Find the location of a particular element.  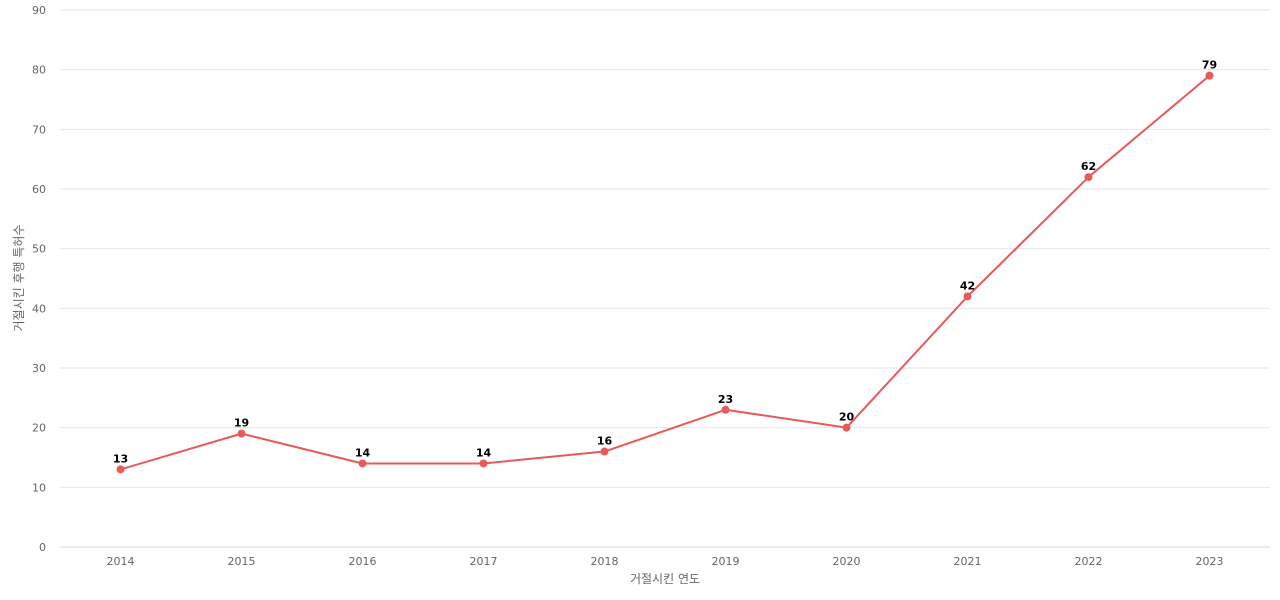

y-tick-label: 80 is located at coordinates (39, 70).